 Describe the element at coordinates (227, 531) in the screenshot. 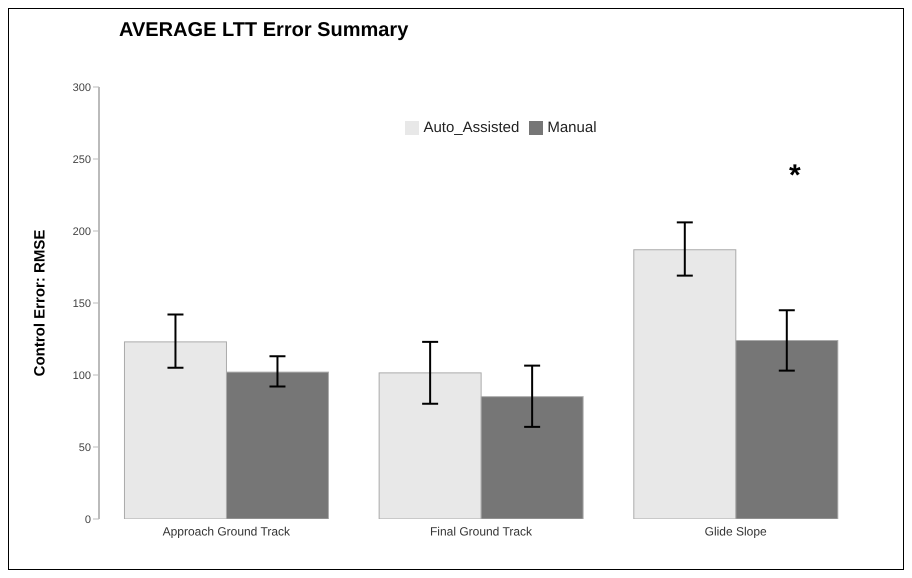

I see `x-tick-label: Approach Ground Track` at that location.